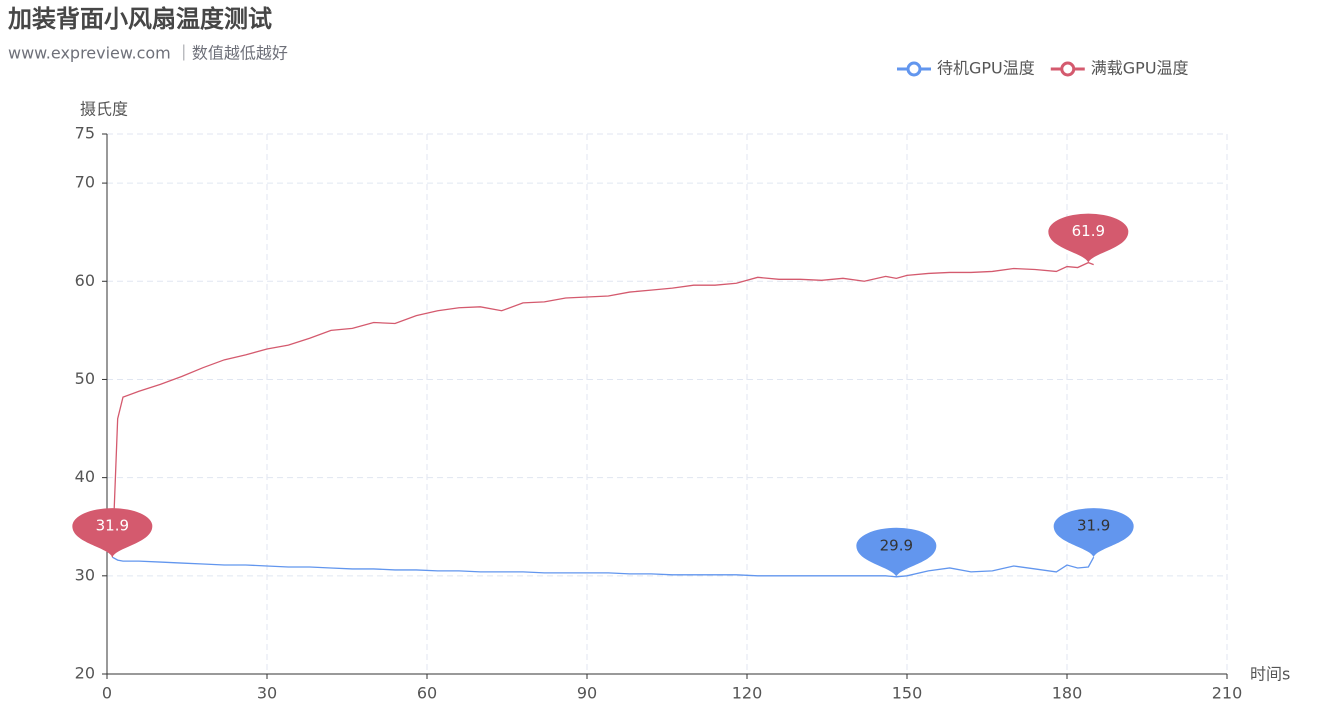 This screenshot has width=1333, height=720. I want to click on series-line, so click(603, 567).